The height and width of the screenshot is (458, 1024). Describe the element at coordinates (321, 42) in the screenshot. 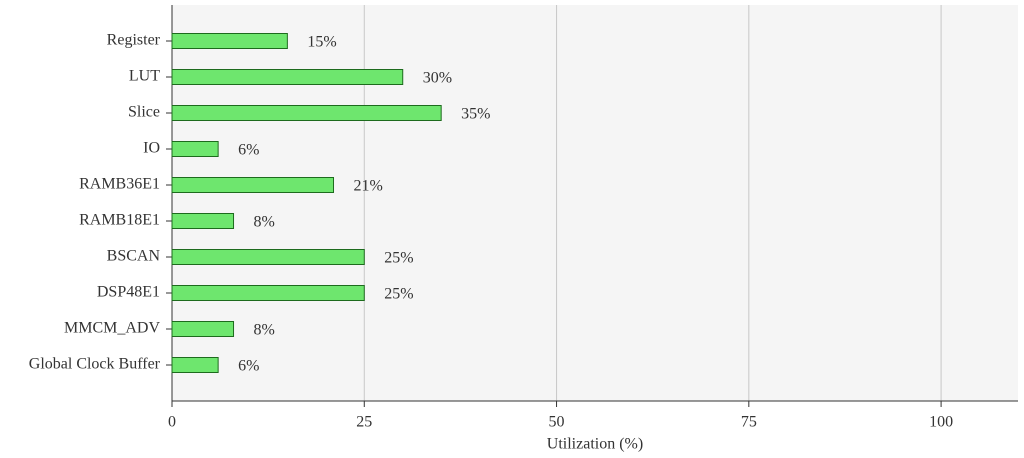

I see `value-label: 15%` at that location.